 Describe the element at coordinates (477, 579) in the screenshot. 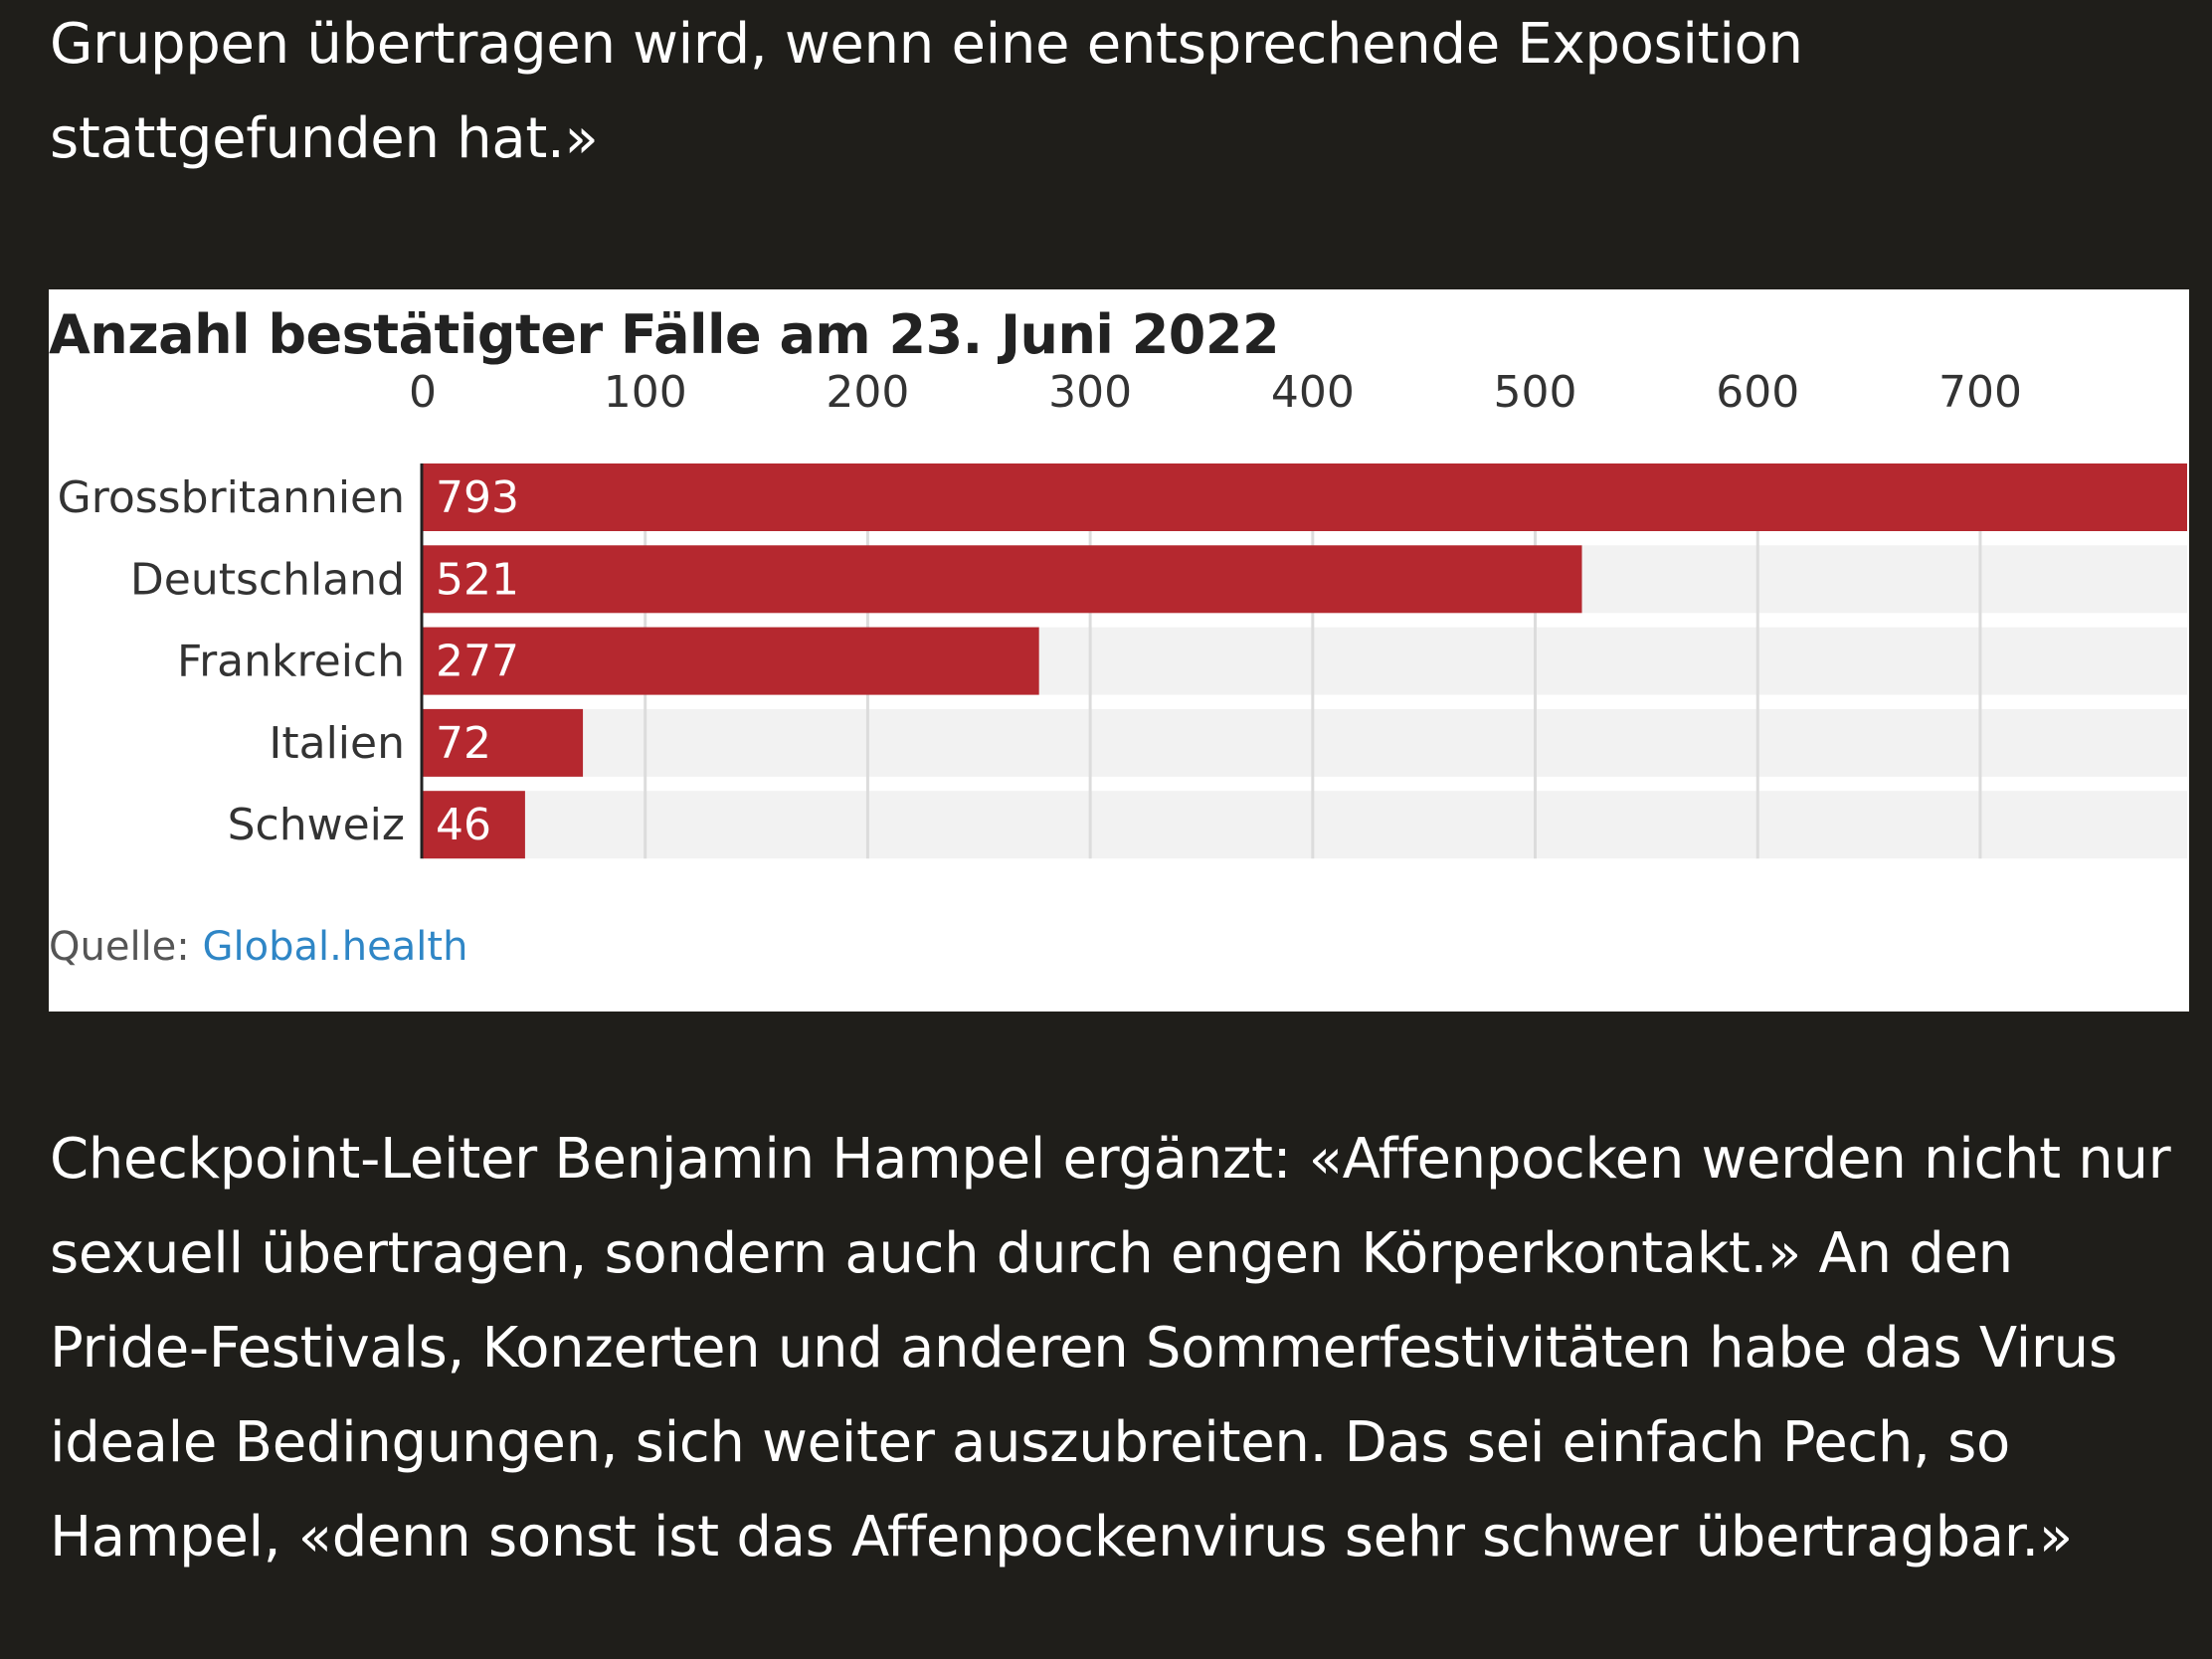

I see `bar-value-label: 521` at that location.